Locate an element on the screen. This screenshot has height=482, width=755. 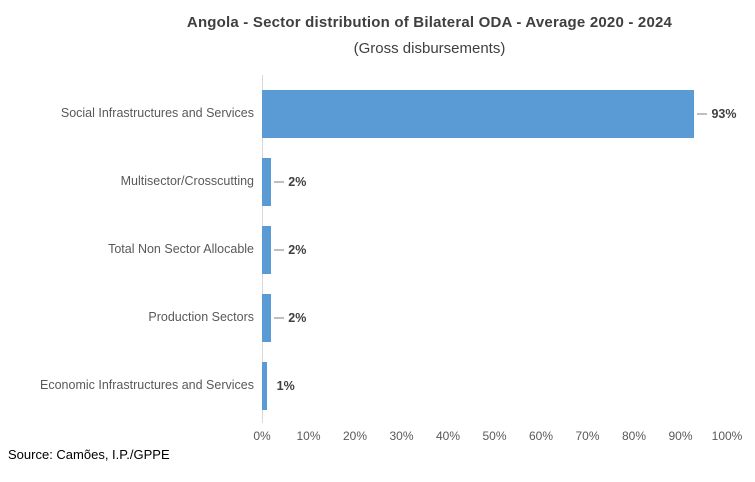
category-label: Total Non Sector Allocable is located at coordinates (181, 249).